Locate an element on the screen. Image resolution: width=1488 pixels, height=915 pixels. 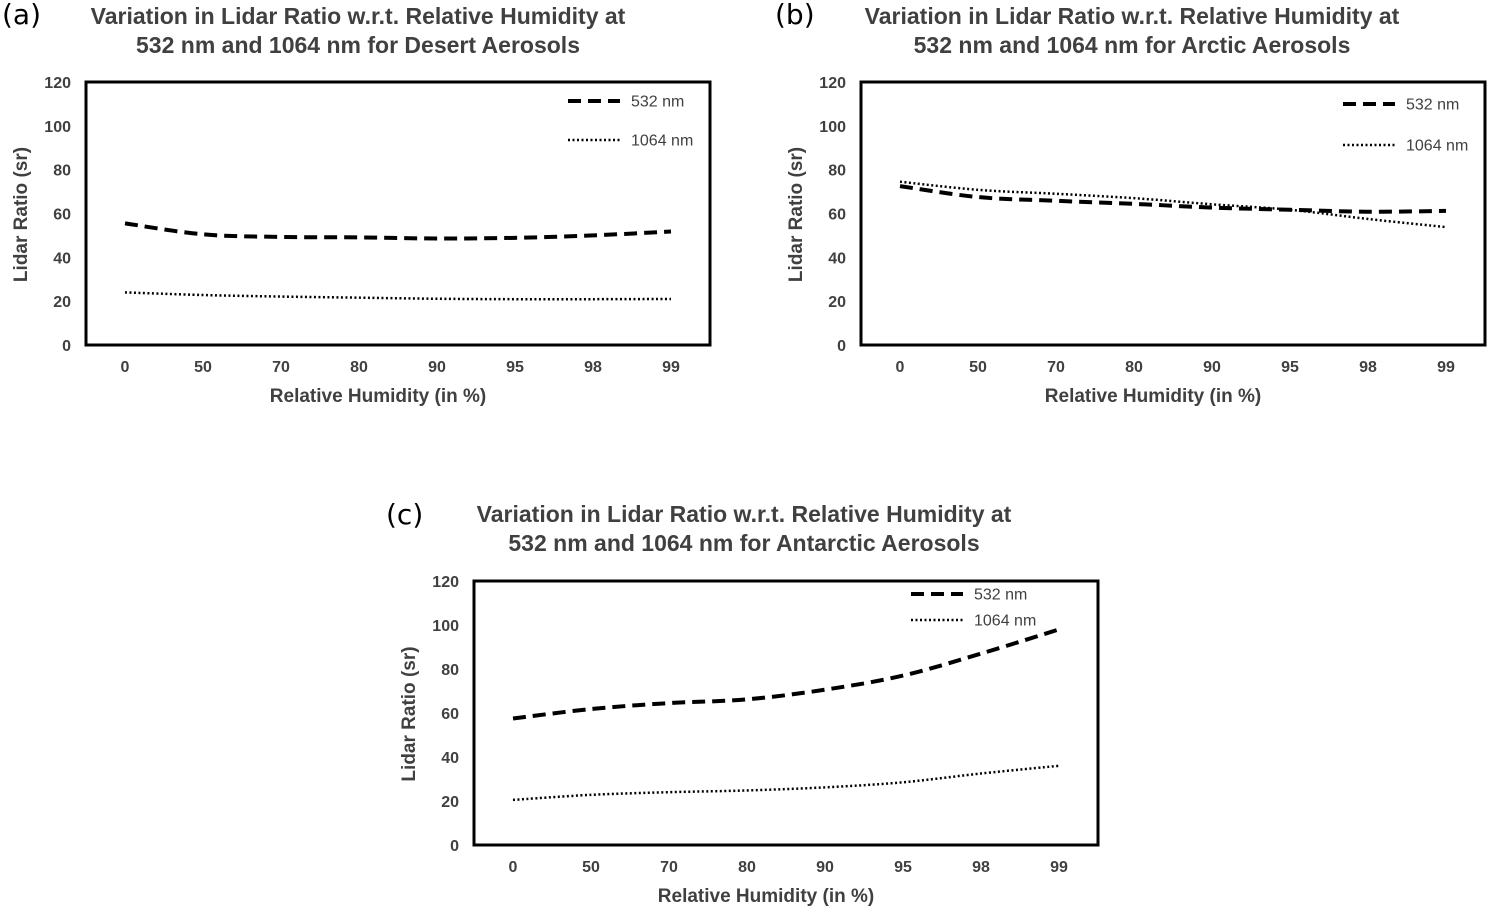
panel-letter: (b) is located at coordinates (795, 15).